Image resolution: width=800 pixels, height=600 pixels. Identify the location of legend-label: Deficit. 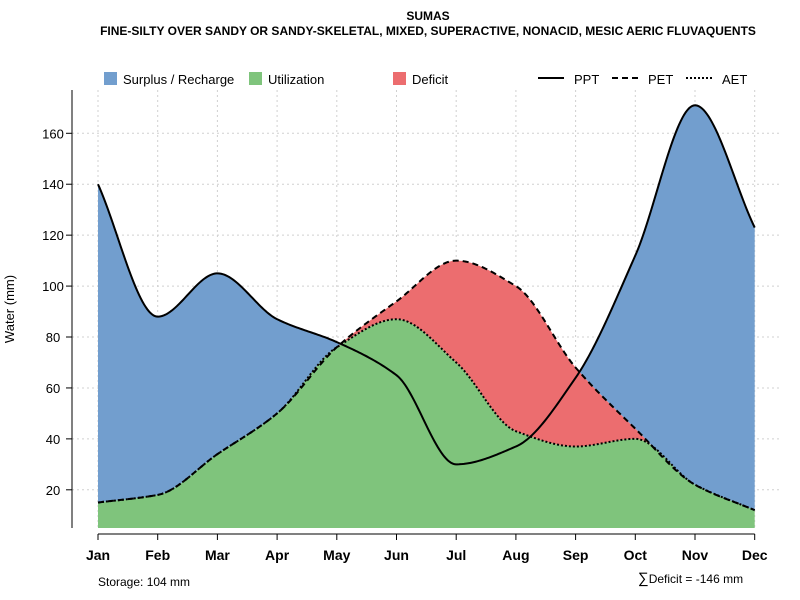
(430, 79).